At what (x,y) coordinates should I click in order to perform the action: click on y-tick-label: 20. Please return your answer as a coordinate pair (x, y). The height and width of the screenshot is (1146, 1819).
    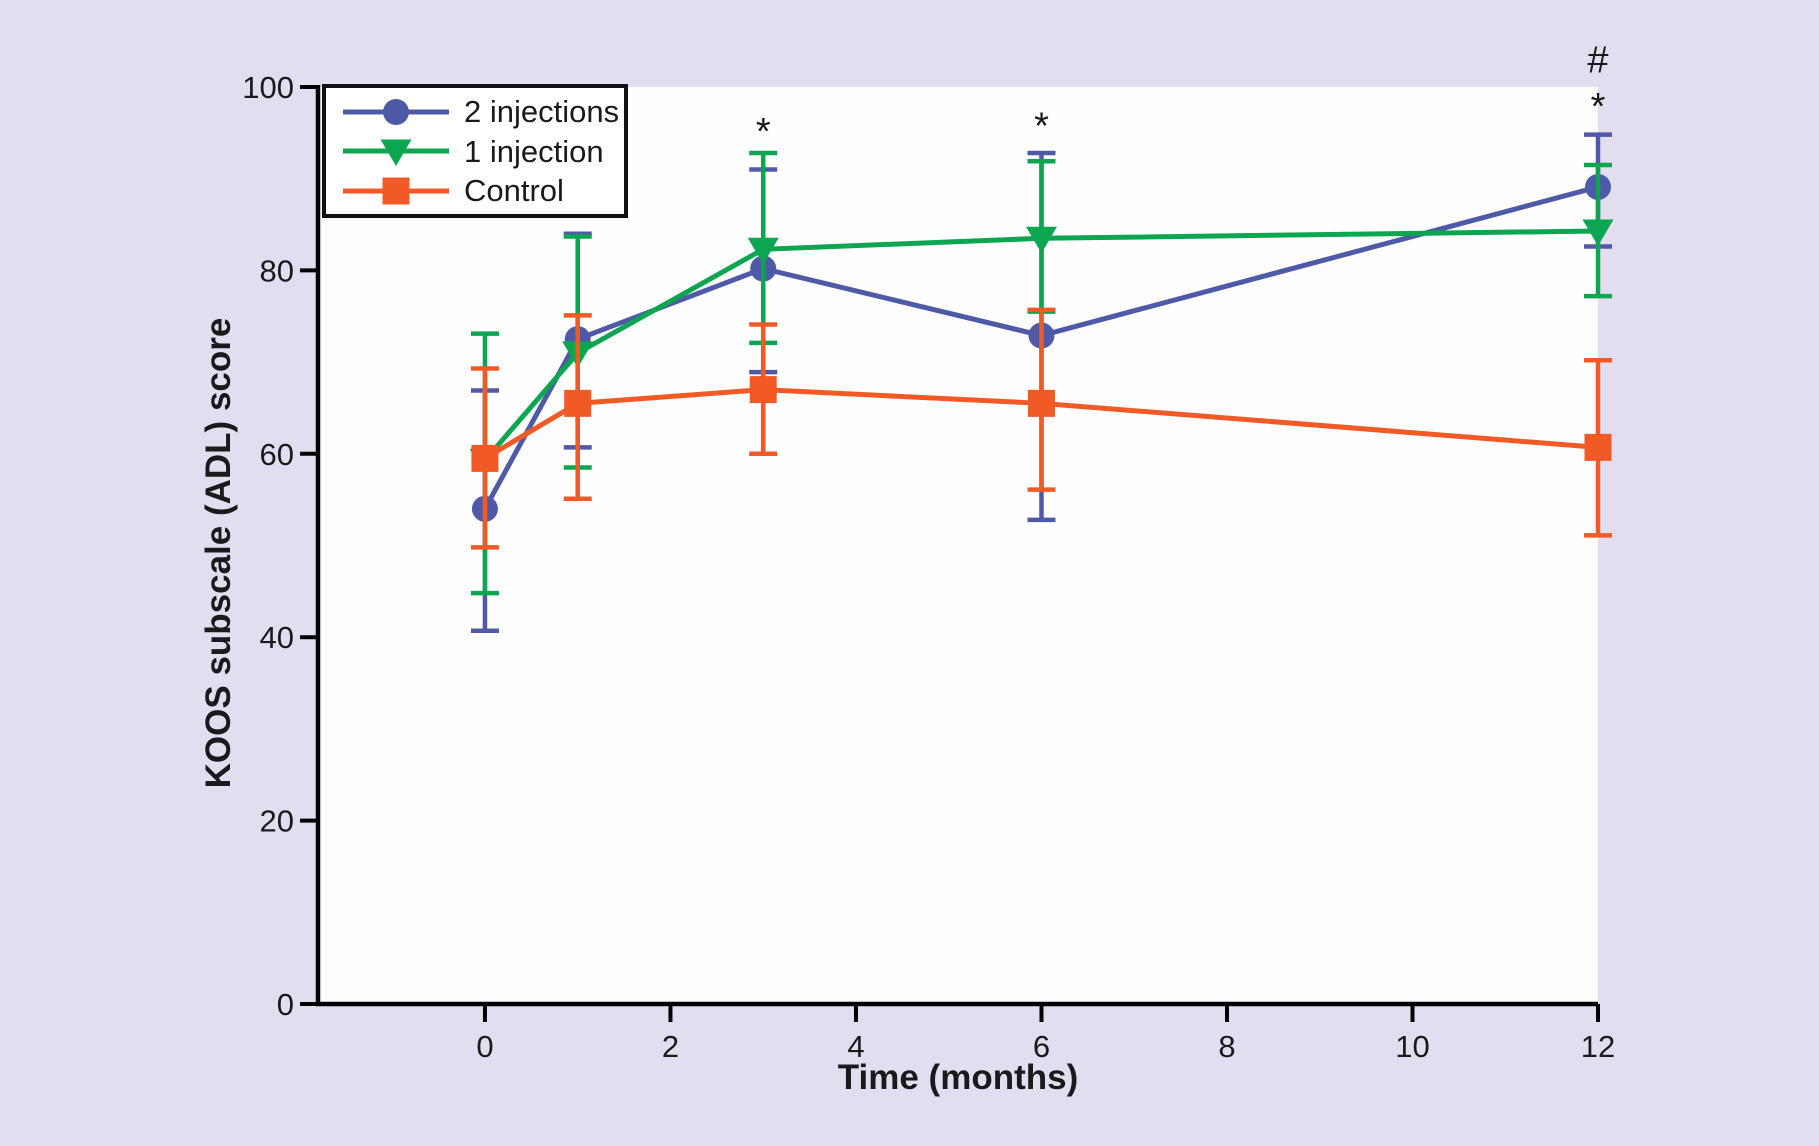
    Looking at the image, I should click on (277, 821).